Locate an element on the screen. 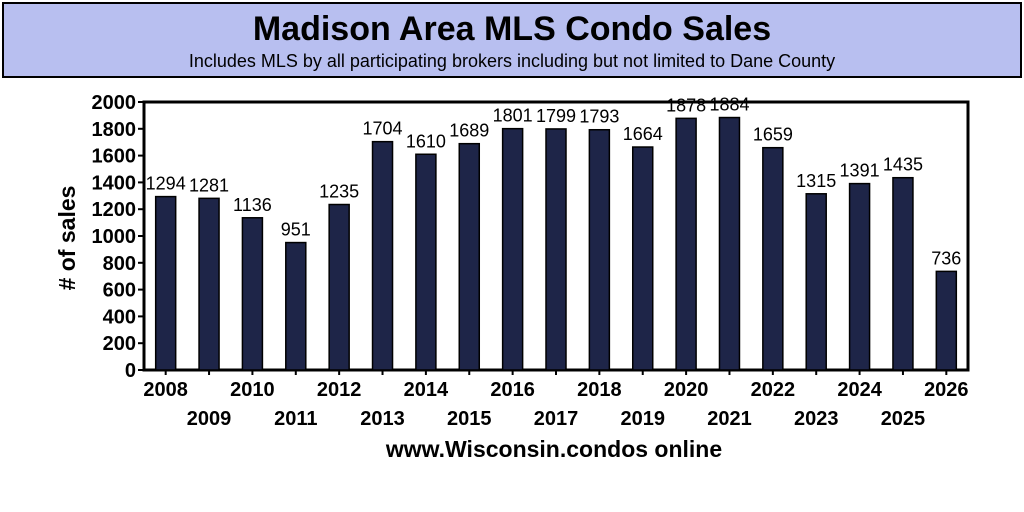 The image size is (1024, 512). x-tick-label: 2025 is located at coordinates (903, 419).